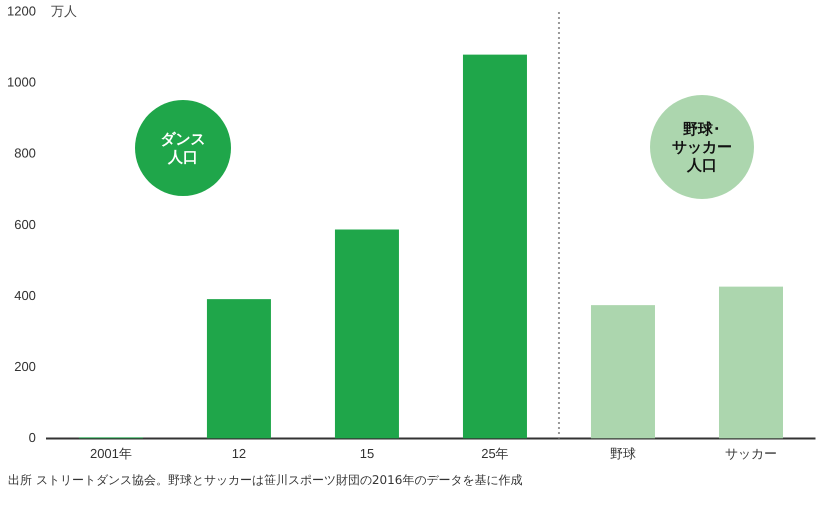 The height and width of the screenshot is (513, 825). I want to click on x-tick-label: 12, so click(239, 453).